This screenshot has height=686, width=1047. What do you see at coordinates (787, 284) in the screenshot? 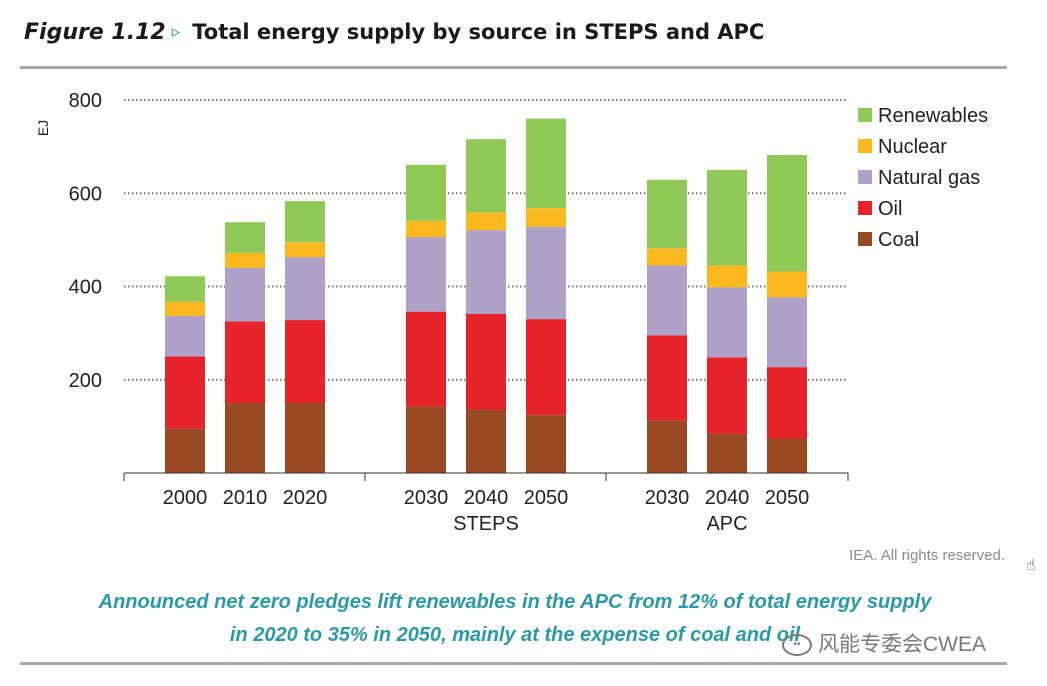
I see `bar-nuclear-apc-2050` at bounding box center [787, 284].